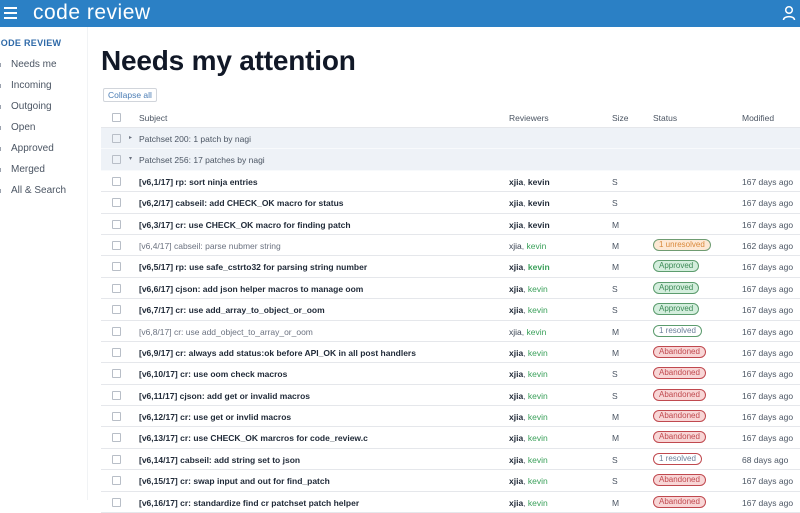  Describe the element at coordinates (116, 117) in the screenshot. I see `select-all-checkbox` at that location.